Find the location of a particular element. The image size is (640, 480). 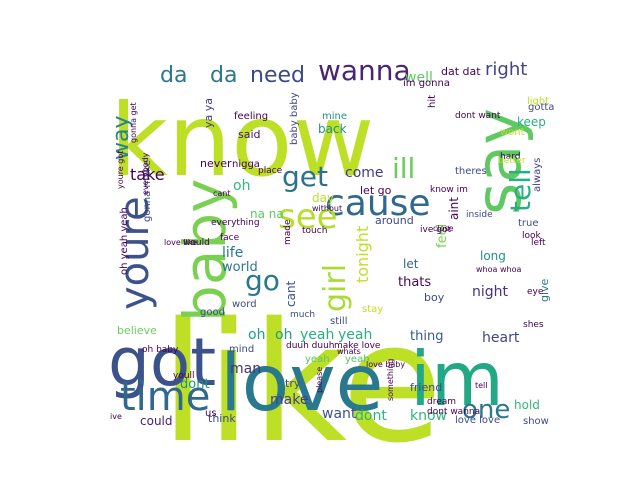

cloud-word: thing is located at coordinates (426, 336).